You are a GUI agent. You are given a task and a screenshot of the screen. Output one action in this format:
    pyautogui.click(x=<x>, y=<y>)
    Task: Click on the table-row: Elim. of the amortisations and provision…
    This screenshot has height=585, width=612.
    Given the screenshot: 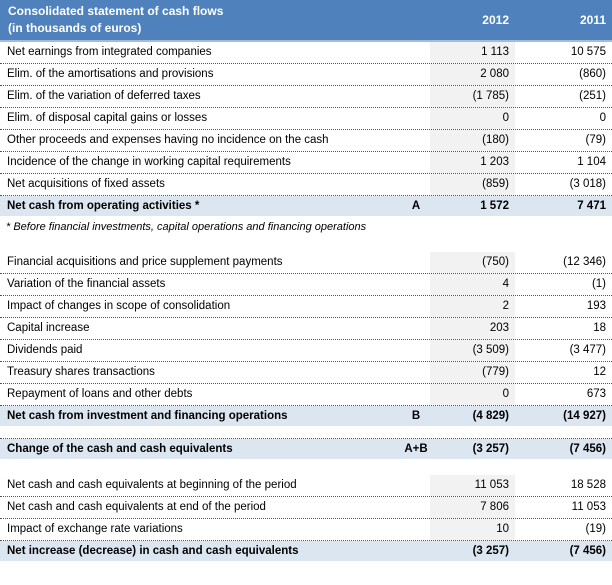 What is the action you would take?
    pyautogui.click(x=306, y=75)
    